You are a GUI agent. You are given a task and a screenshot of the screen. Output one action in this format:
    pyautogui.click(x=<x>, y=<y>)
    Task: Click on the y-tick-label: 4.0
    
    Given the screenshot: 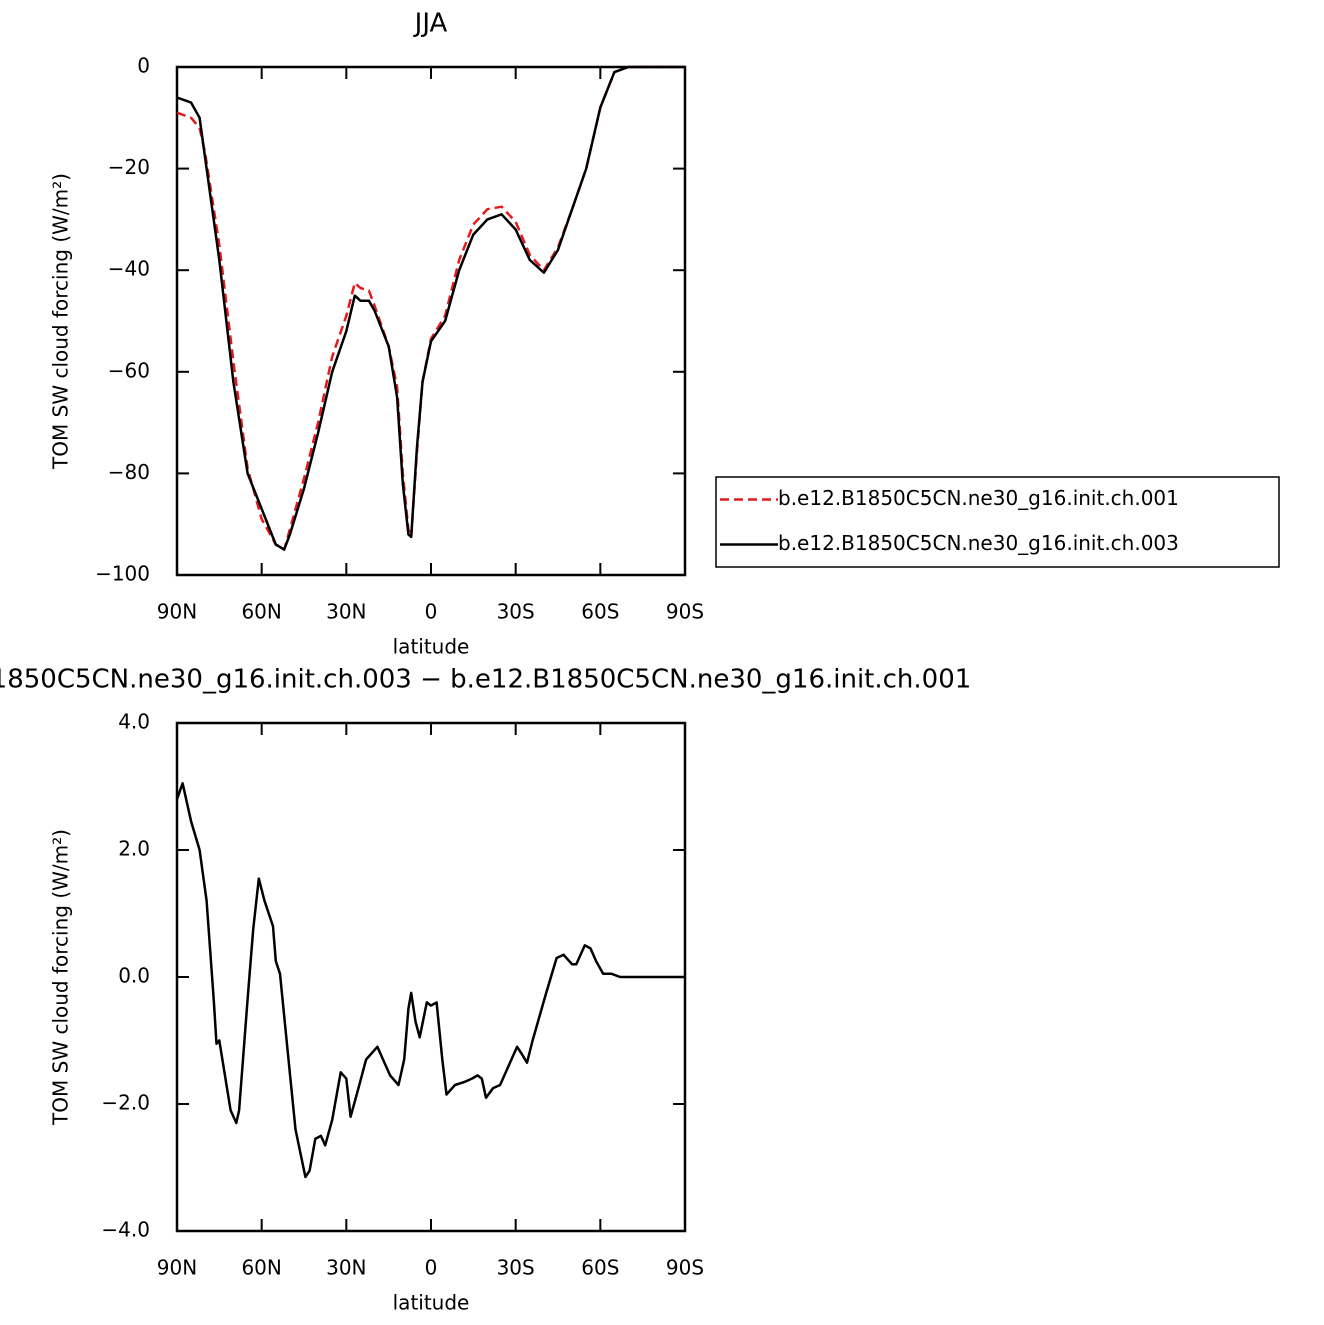 What is the action you would take?
    pyautogui.click(x=134, y=722)
    